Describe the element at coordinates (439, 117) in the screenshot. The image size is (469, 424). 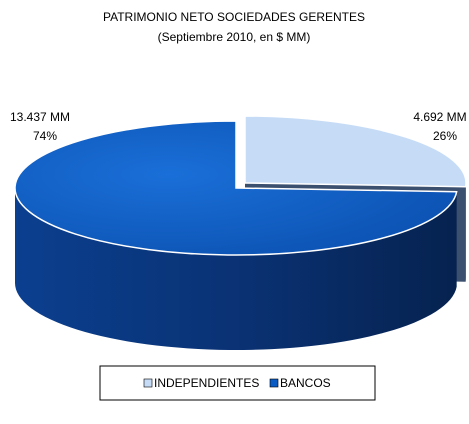
I see `value-label: 4.692 MM` at that location.